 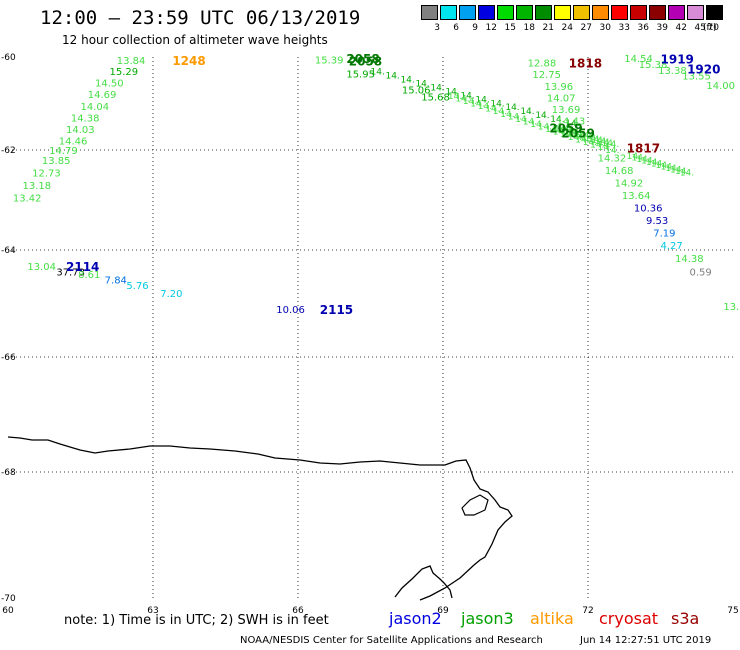 I want to click on swh-label: 13.04, so click(x=41, y=267).